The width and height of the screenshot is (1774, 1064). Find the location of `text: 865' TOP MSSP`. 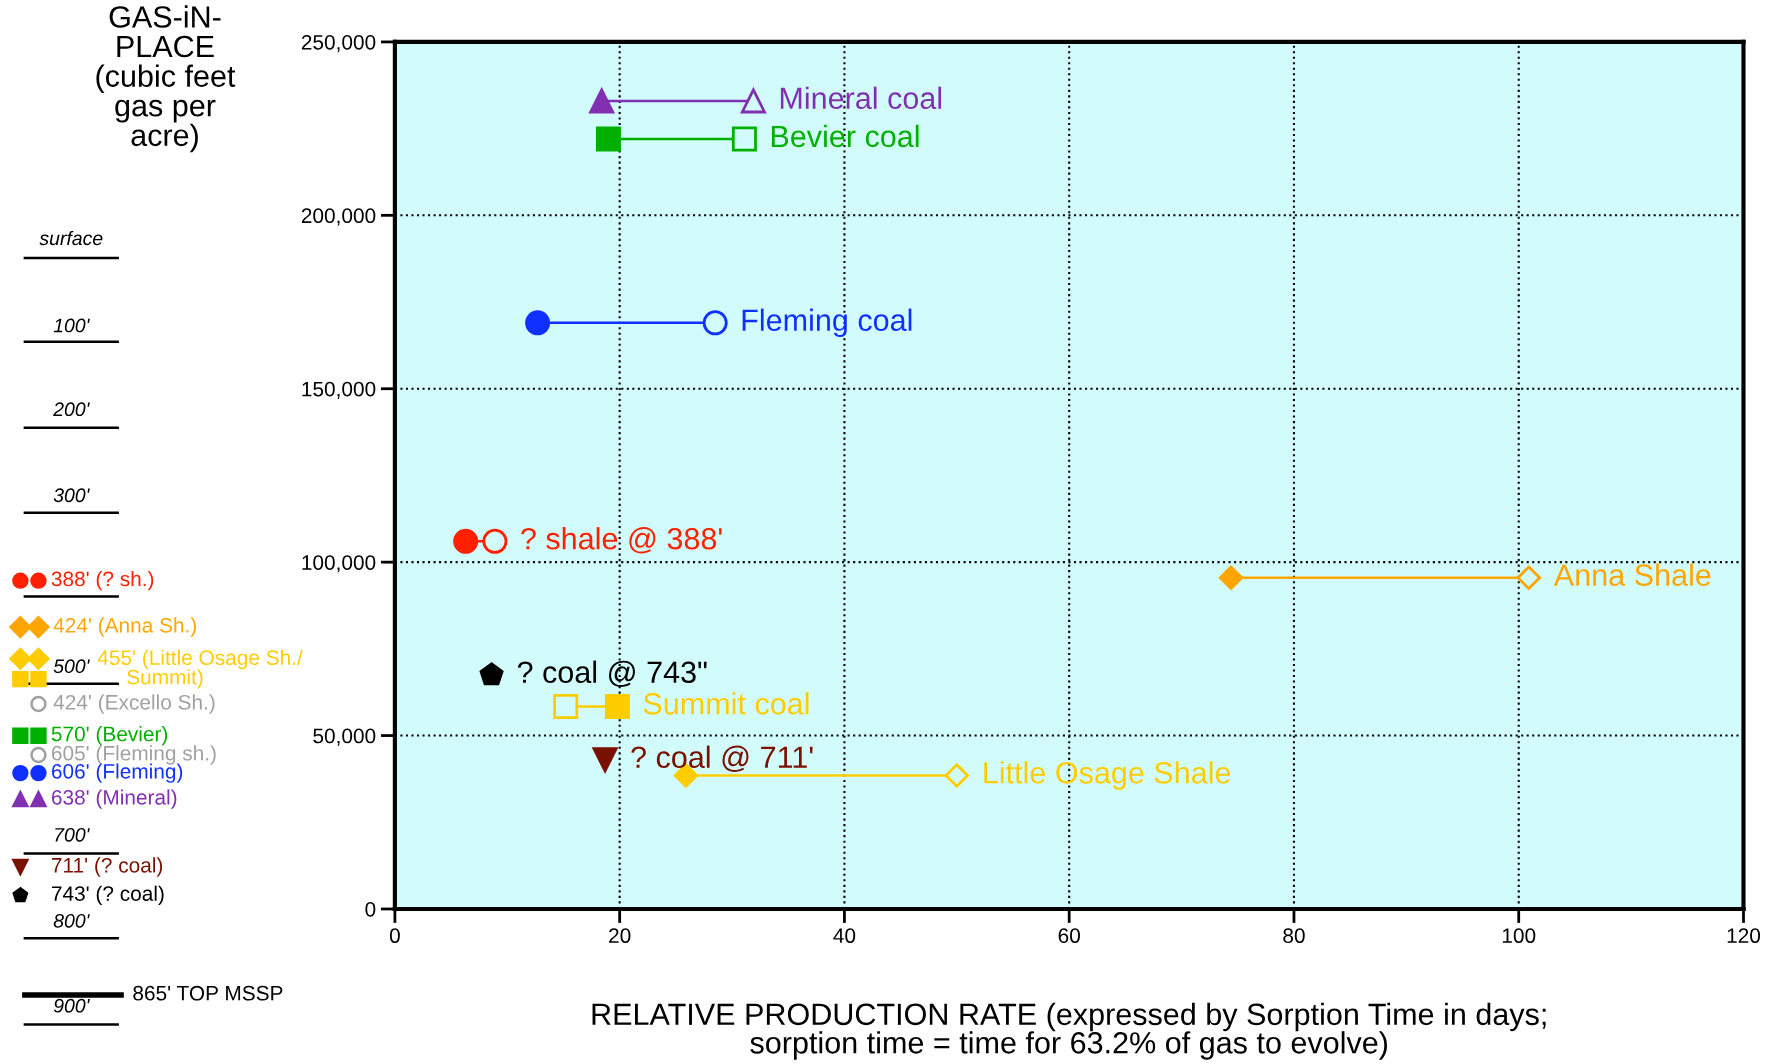

text: 865' TOP MSSP is located at coordinates (208, 993).